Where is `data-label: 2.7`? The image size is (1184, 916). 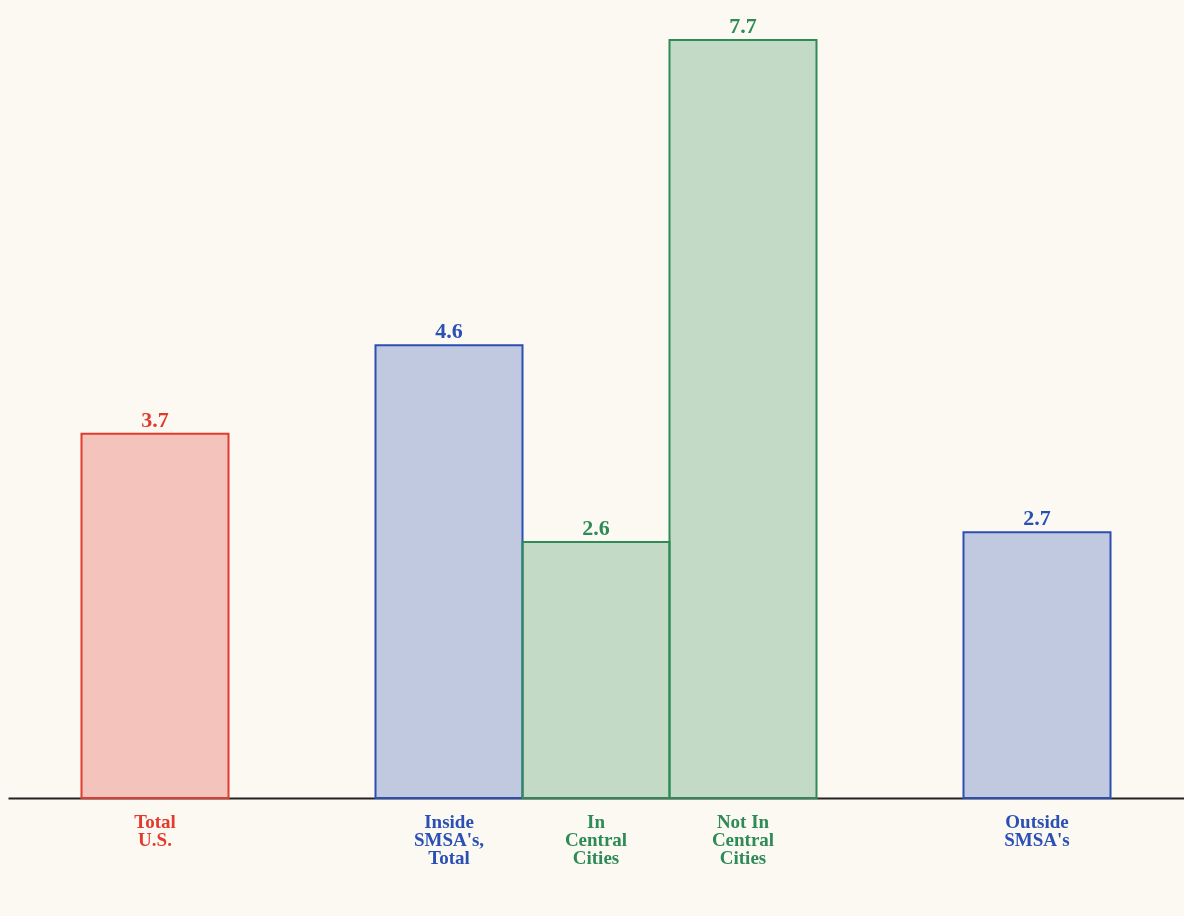 data-label: 2.7 is located at coordinates (1037, 518).